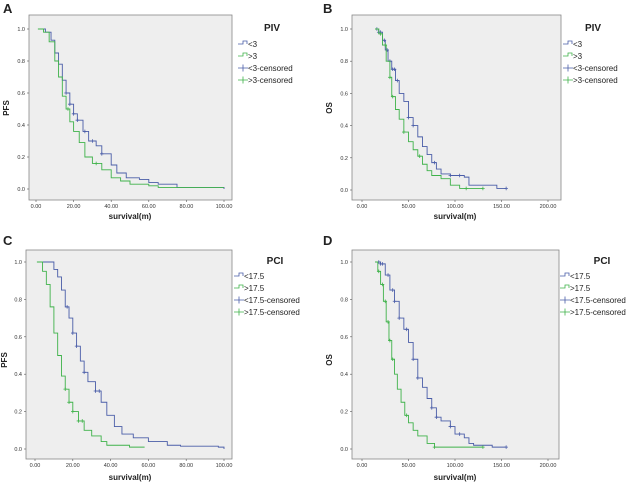  Describe the element at coordinates (598, 300) in the screenshot. I see `legend-item: <17.5-censored` at that location.